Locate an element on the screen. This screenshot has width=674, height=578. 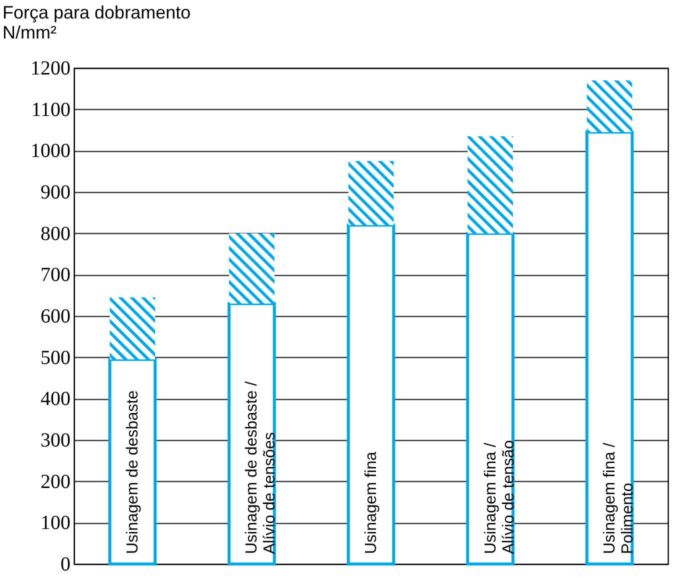
y-tick-label: 100 is located at coordinates (55, 523).